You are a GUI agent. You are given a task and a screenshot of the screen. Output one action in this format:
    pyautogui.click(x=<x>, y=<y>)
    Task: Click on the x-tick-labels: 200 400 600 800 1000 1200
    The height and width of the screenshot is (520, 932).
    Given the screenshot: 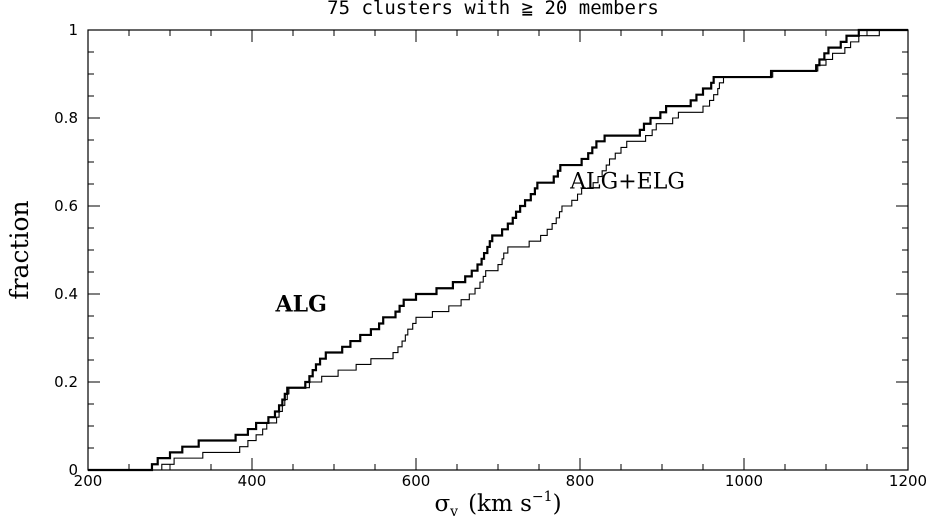 What is the action you would take?
    pyautogui.click(x=500, y=481)
    